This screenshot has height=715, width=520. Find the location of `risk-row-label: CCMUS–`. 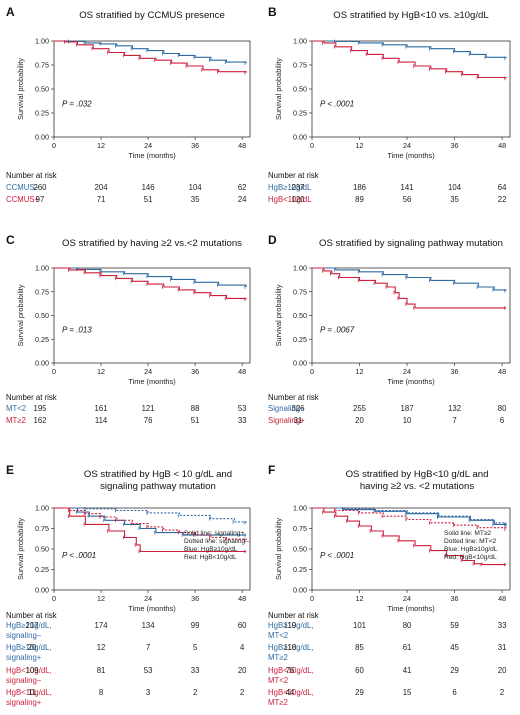

risk-row-label: CCMUS– is located at coordinates (23, 187).